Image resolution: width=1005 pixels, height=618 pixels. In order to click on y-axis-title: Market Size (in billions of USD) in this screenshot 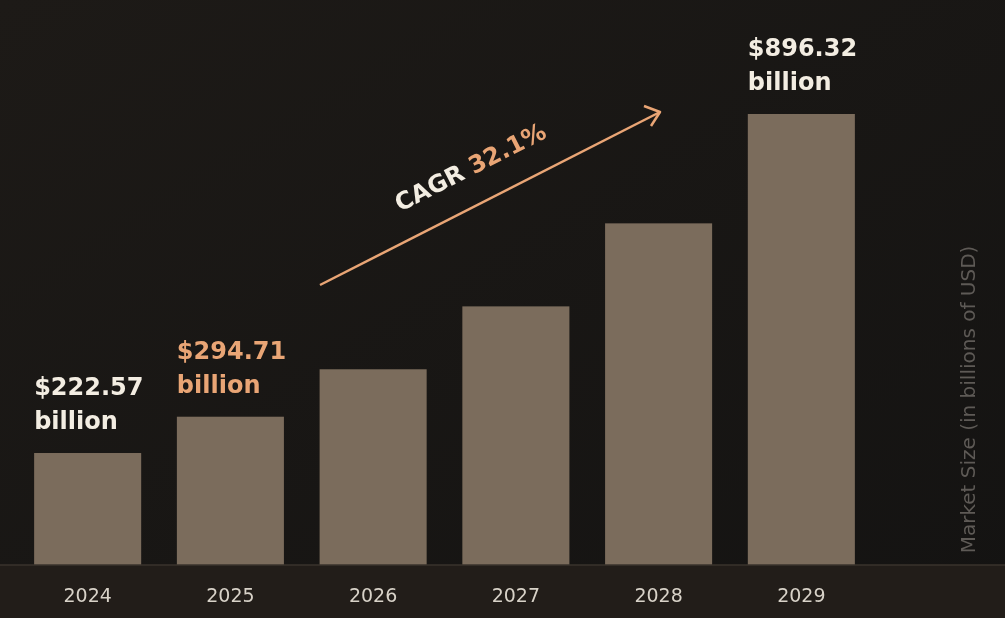, I will do `click(968, 399)`.